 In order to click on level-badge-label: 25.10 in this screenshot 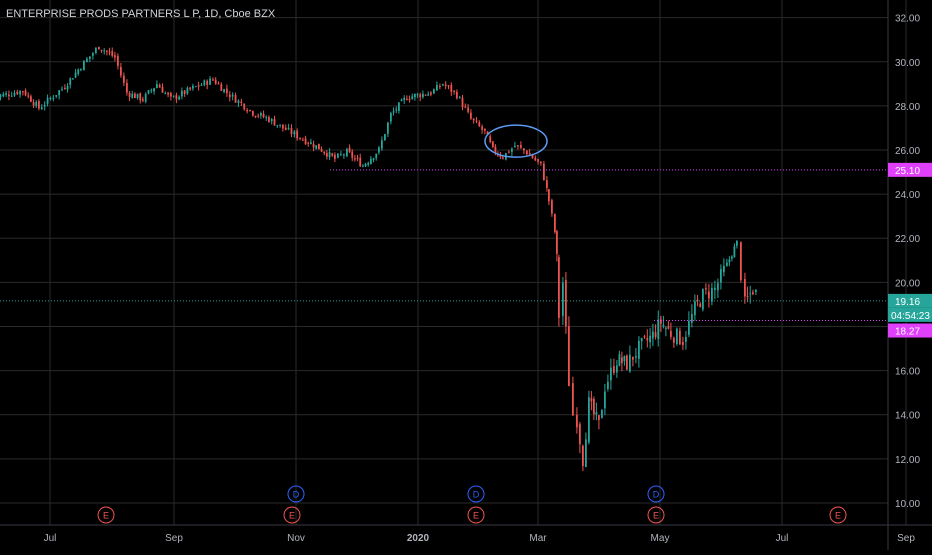, I will do `click(907, 171)`.